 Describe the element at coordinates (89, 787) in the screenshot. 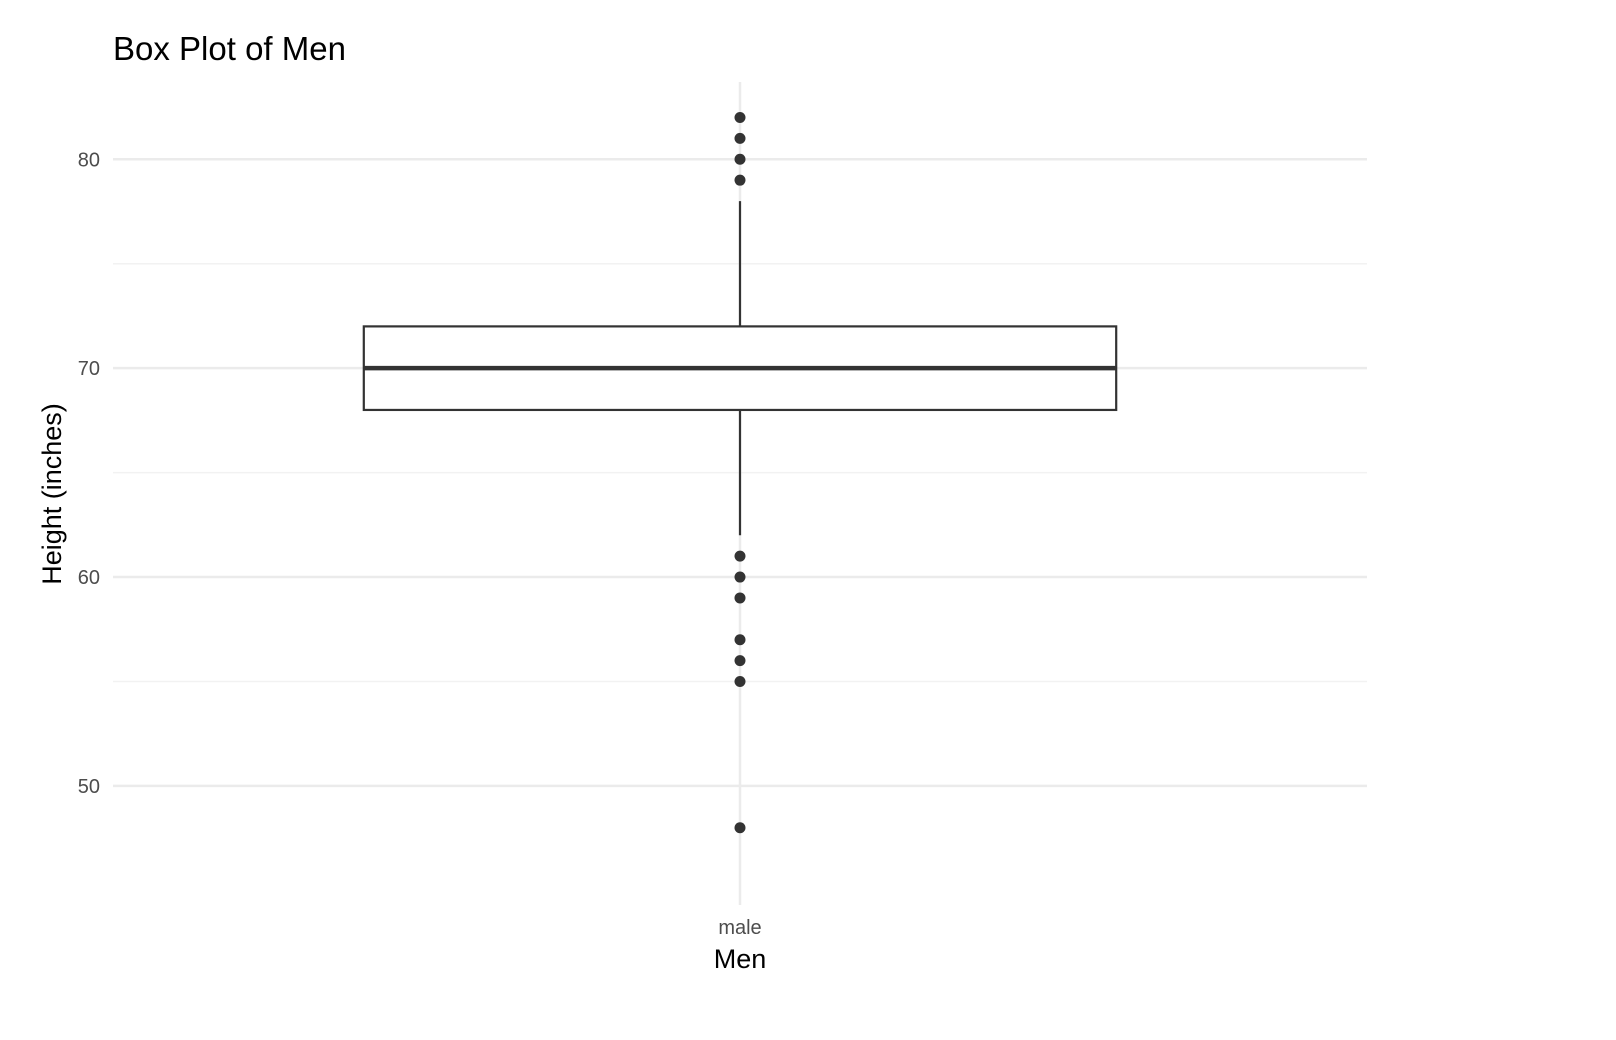

I see `y-tick-label: 50` at that location.